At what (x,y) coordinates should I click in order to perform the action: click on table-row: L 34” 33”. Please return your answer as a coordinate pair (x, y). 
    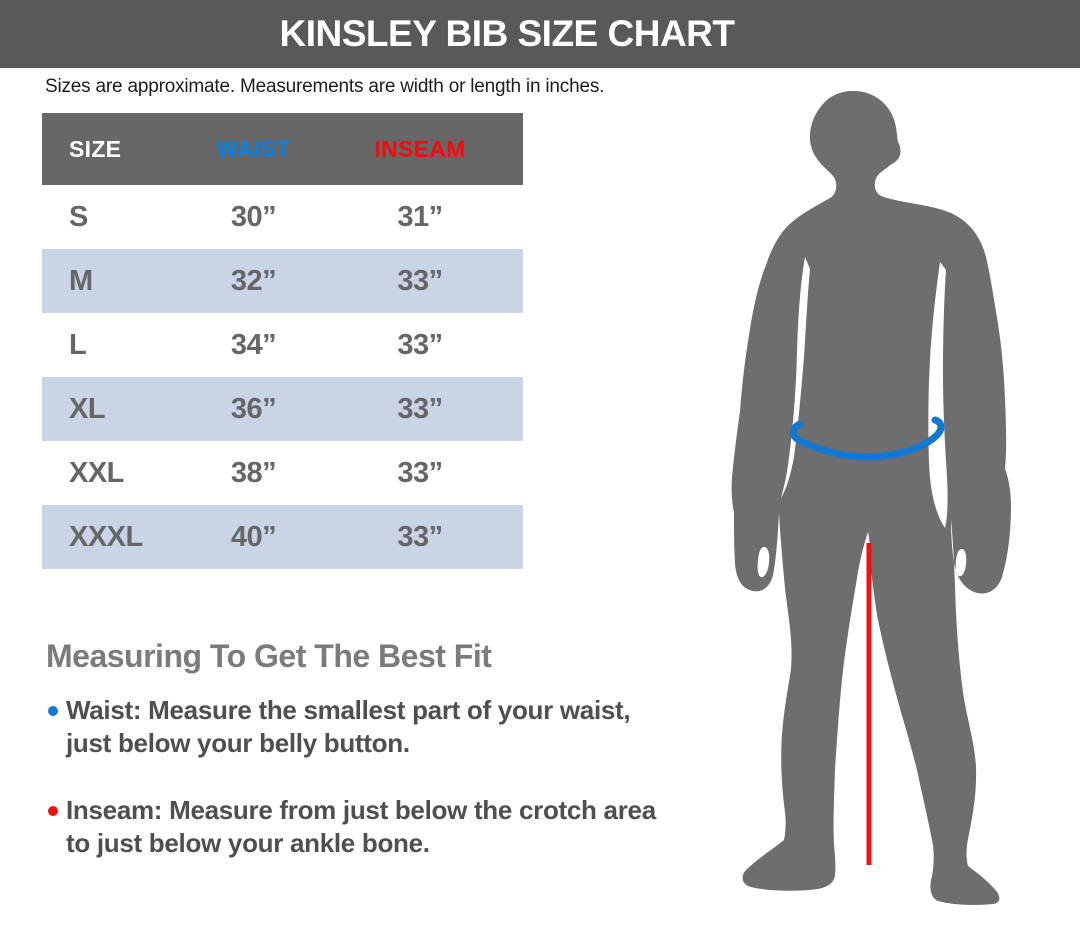
    Looking at the image, I should click on (282, 345).